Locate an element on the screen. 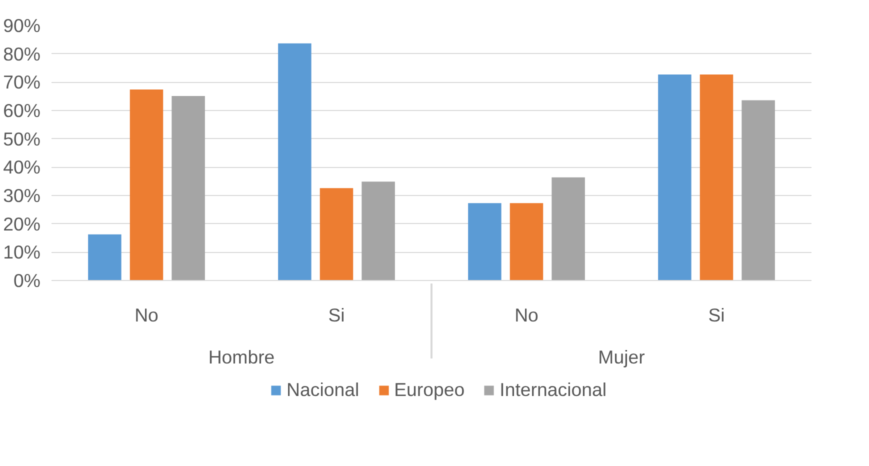 The width and height of the screenshot is (869, 466). legend-label: Europeo is located at coordinates (429, 390).